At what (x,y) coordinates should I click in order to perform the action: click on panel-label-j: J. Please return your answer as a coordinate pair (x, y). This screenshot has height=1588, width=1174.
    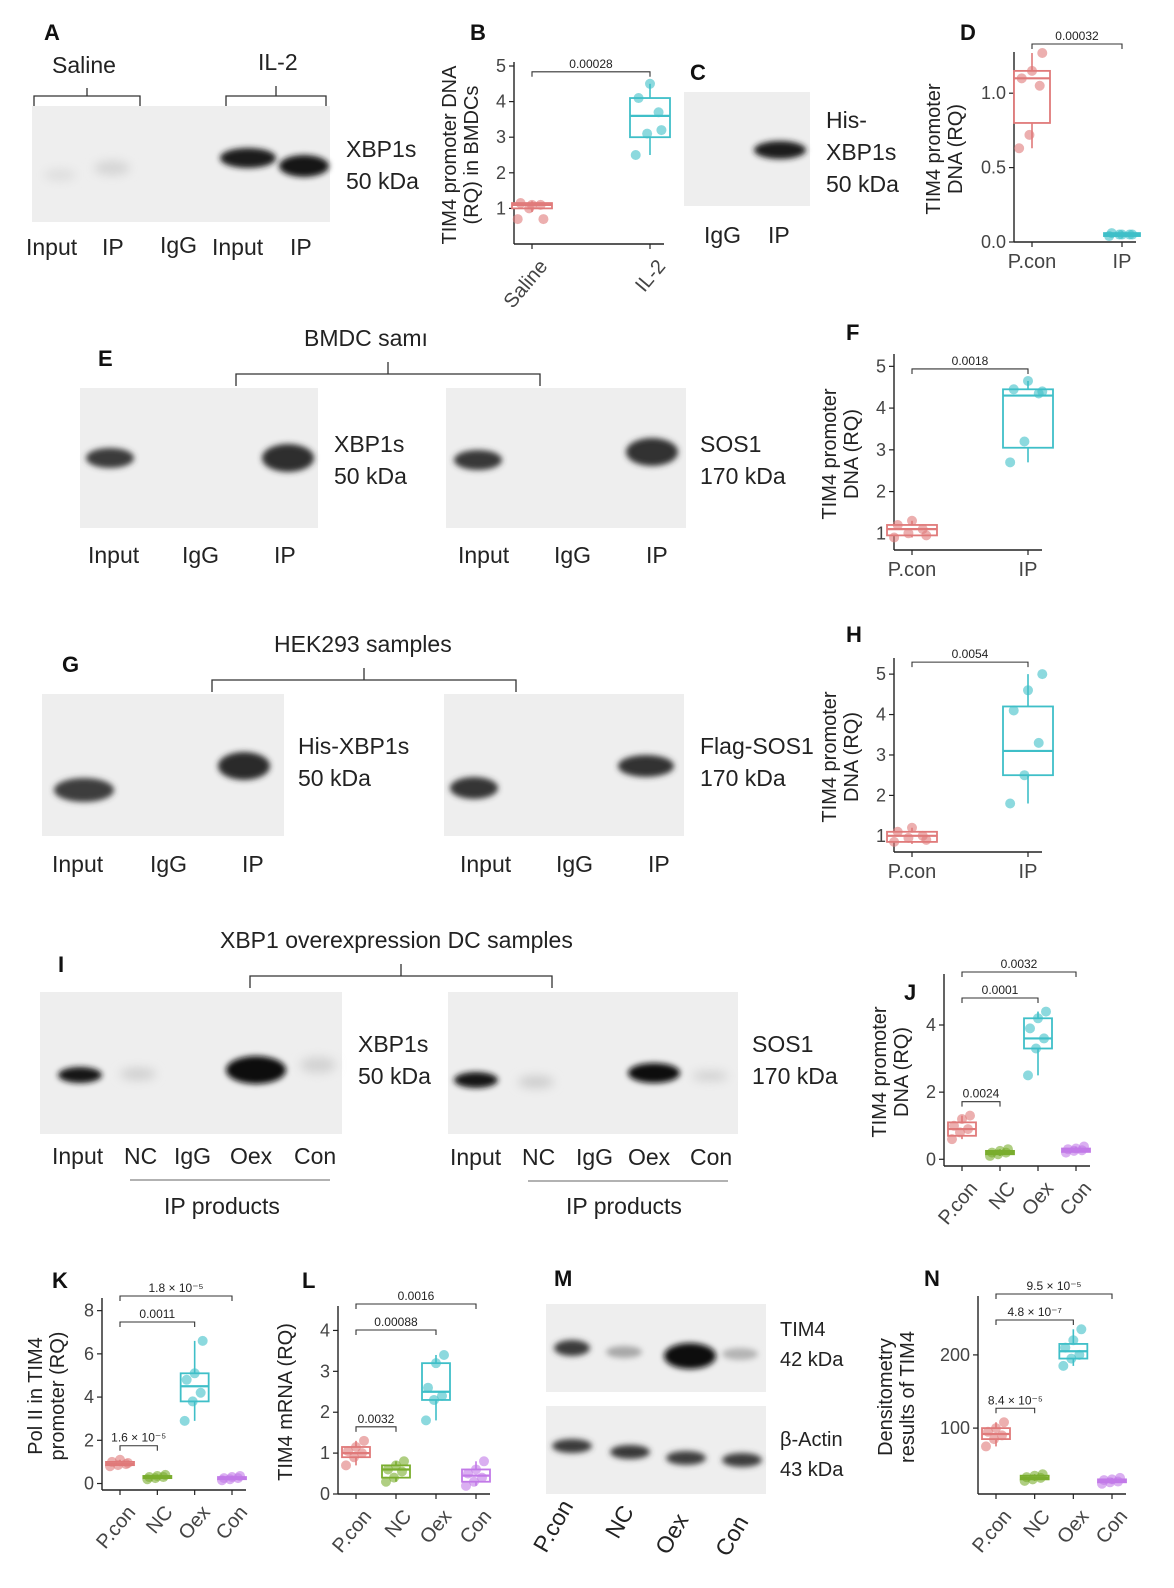
    Looking at the image, I should click on (910, 992).